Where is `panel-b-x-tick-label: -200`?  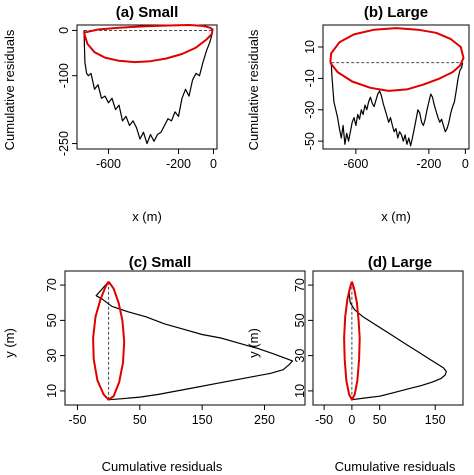 panel-b-x-tick-label: -200 is located at coordinates (428, 164).